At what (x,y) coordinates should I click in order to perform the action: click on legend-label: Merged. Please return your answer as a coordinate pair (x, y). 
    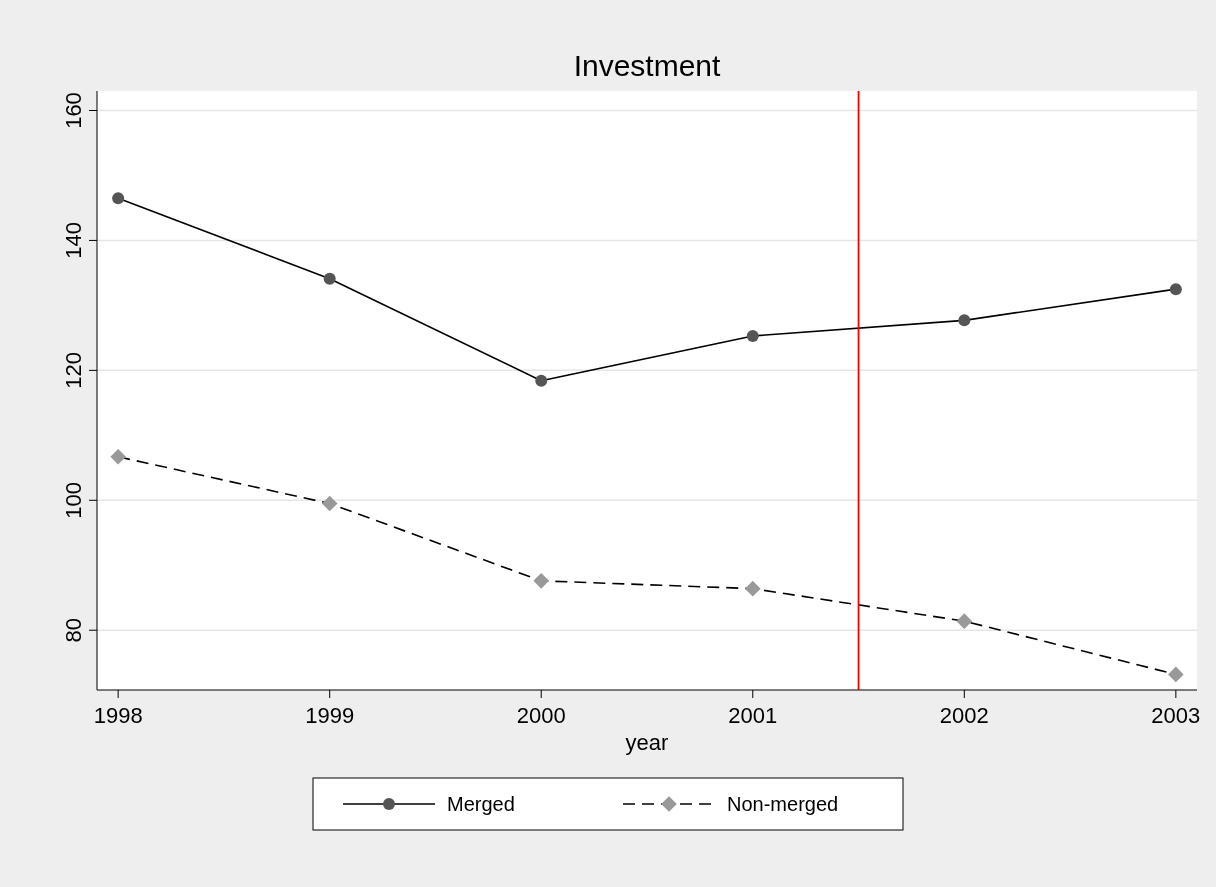
    Looking at the image, I should click on (481, 804).